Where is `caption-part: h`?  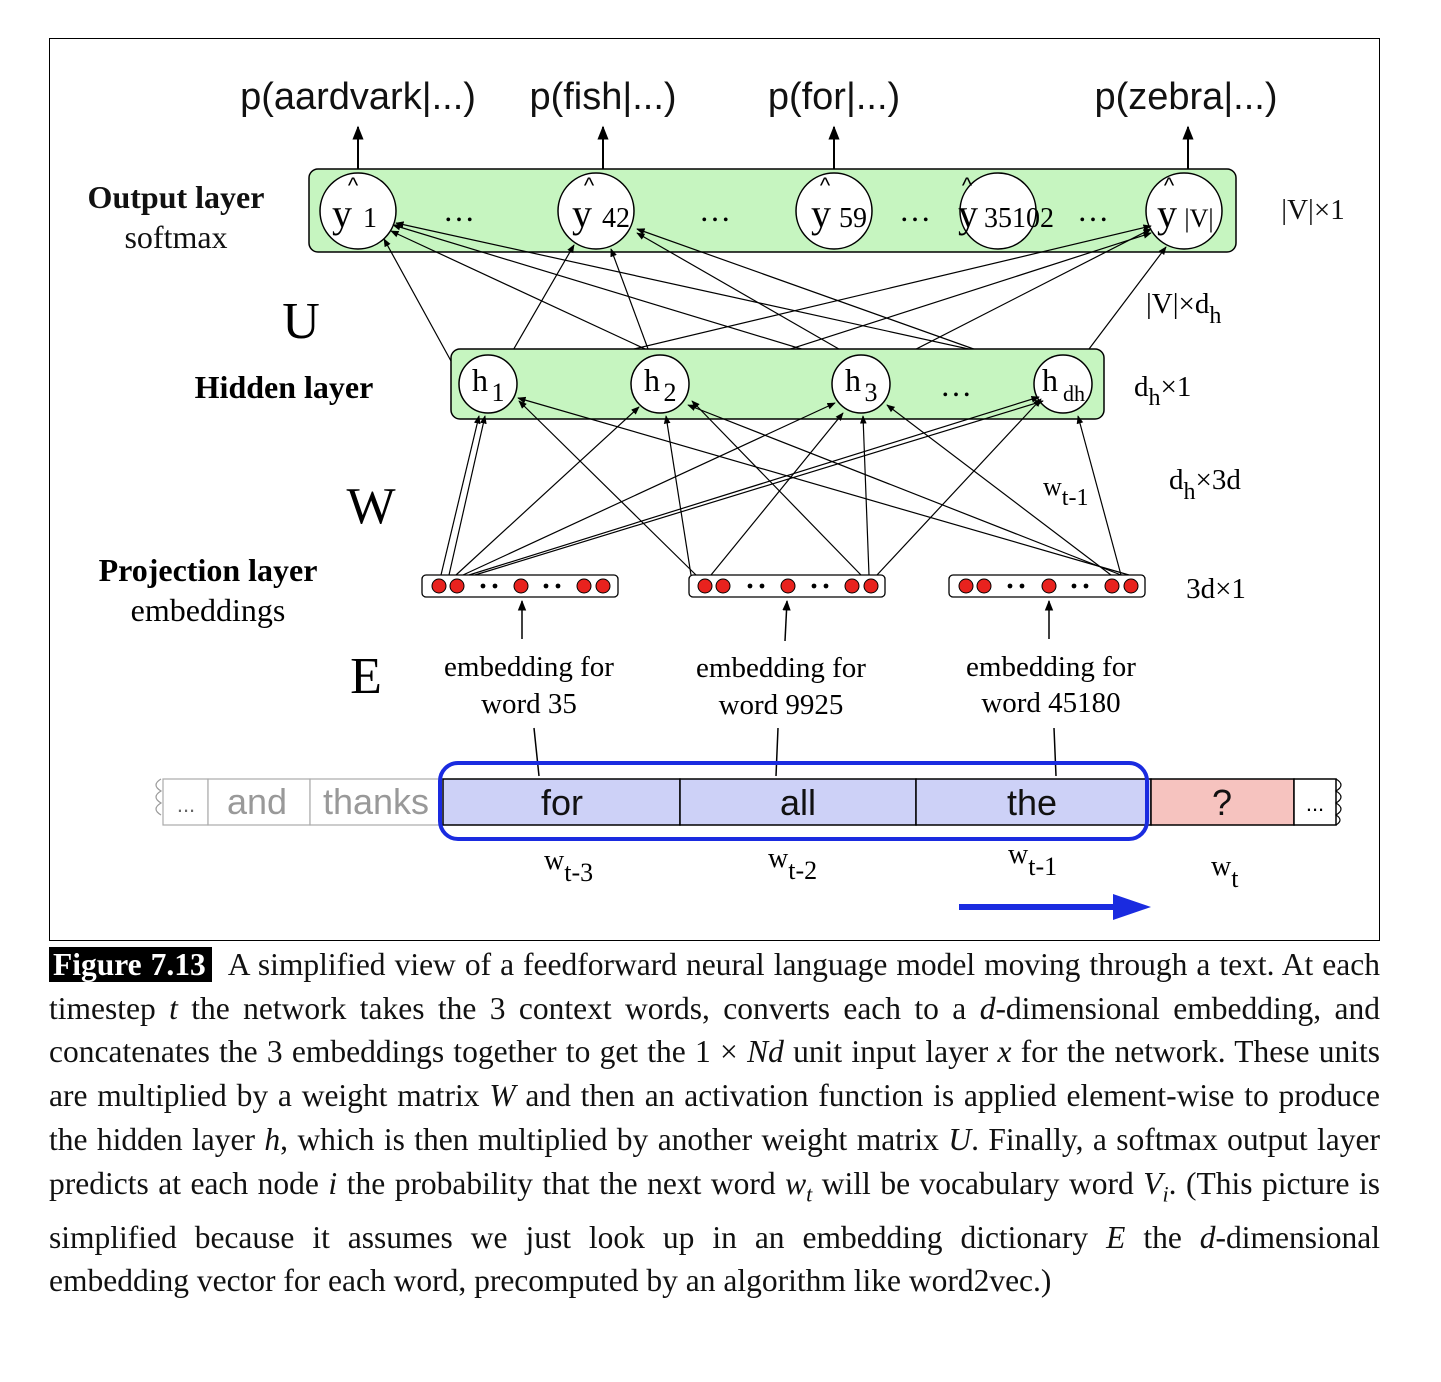 caption-part: h is located at coordinates (272, 1139).